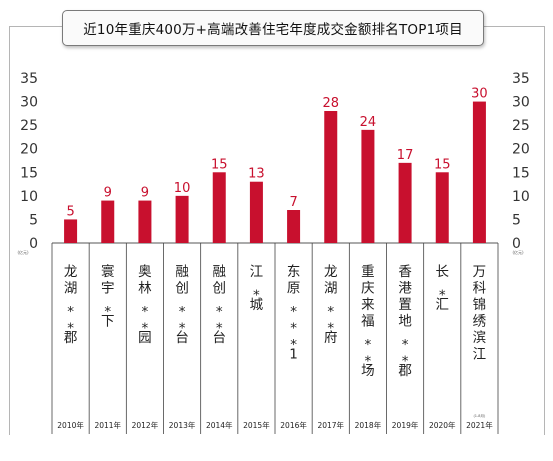 This screenshot has height=461, width=553. What do you see at coordinates (108, 193) in the screenshot?
I see `data-label: 9` at bounding box center [108, 193].